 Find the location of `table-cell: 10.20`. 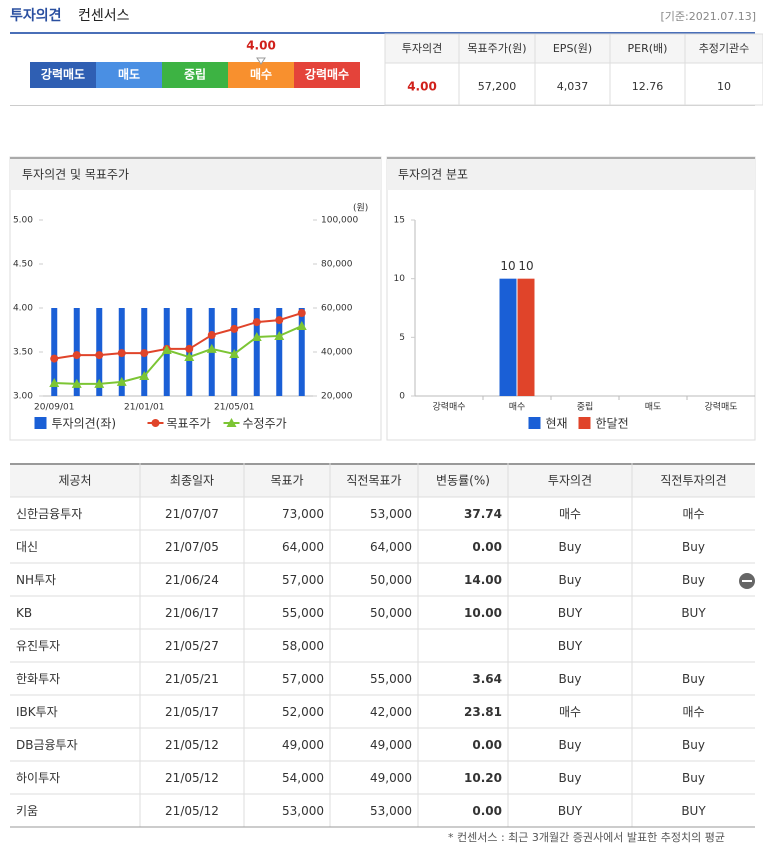

table-cell: 10.20 is located at coordinates (483, 778).